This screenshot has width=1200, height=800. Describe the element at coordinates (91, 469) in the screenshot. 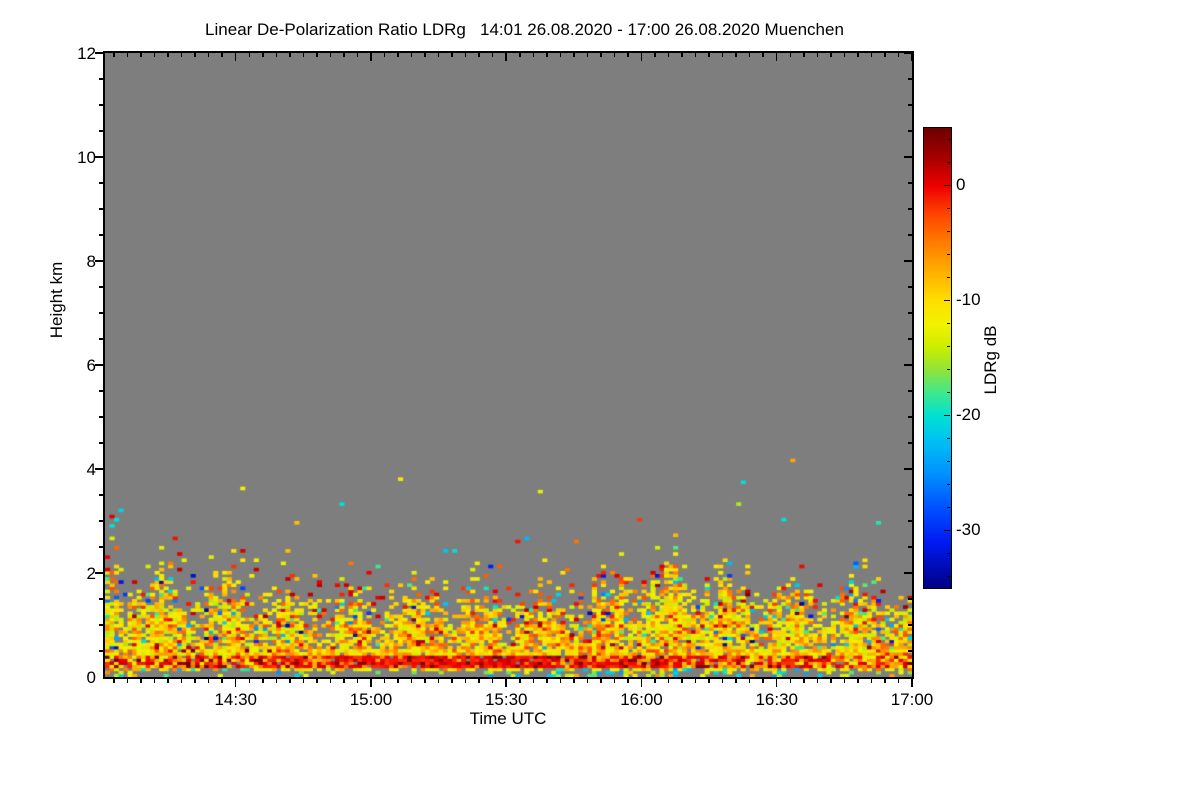

I see `y-tick-label: 4` at that location.